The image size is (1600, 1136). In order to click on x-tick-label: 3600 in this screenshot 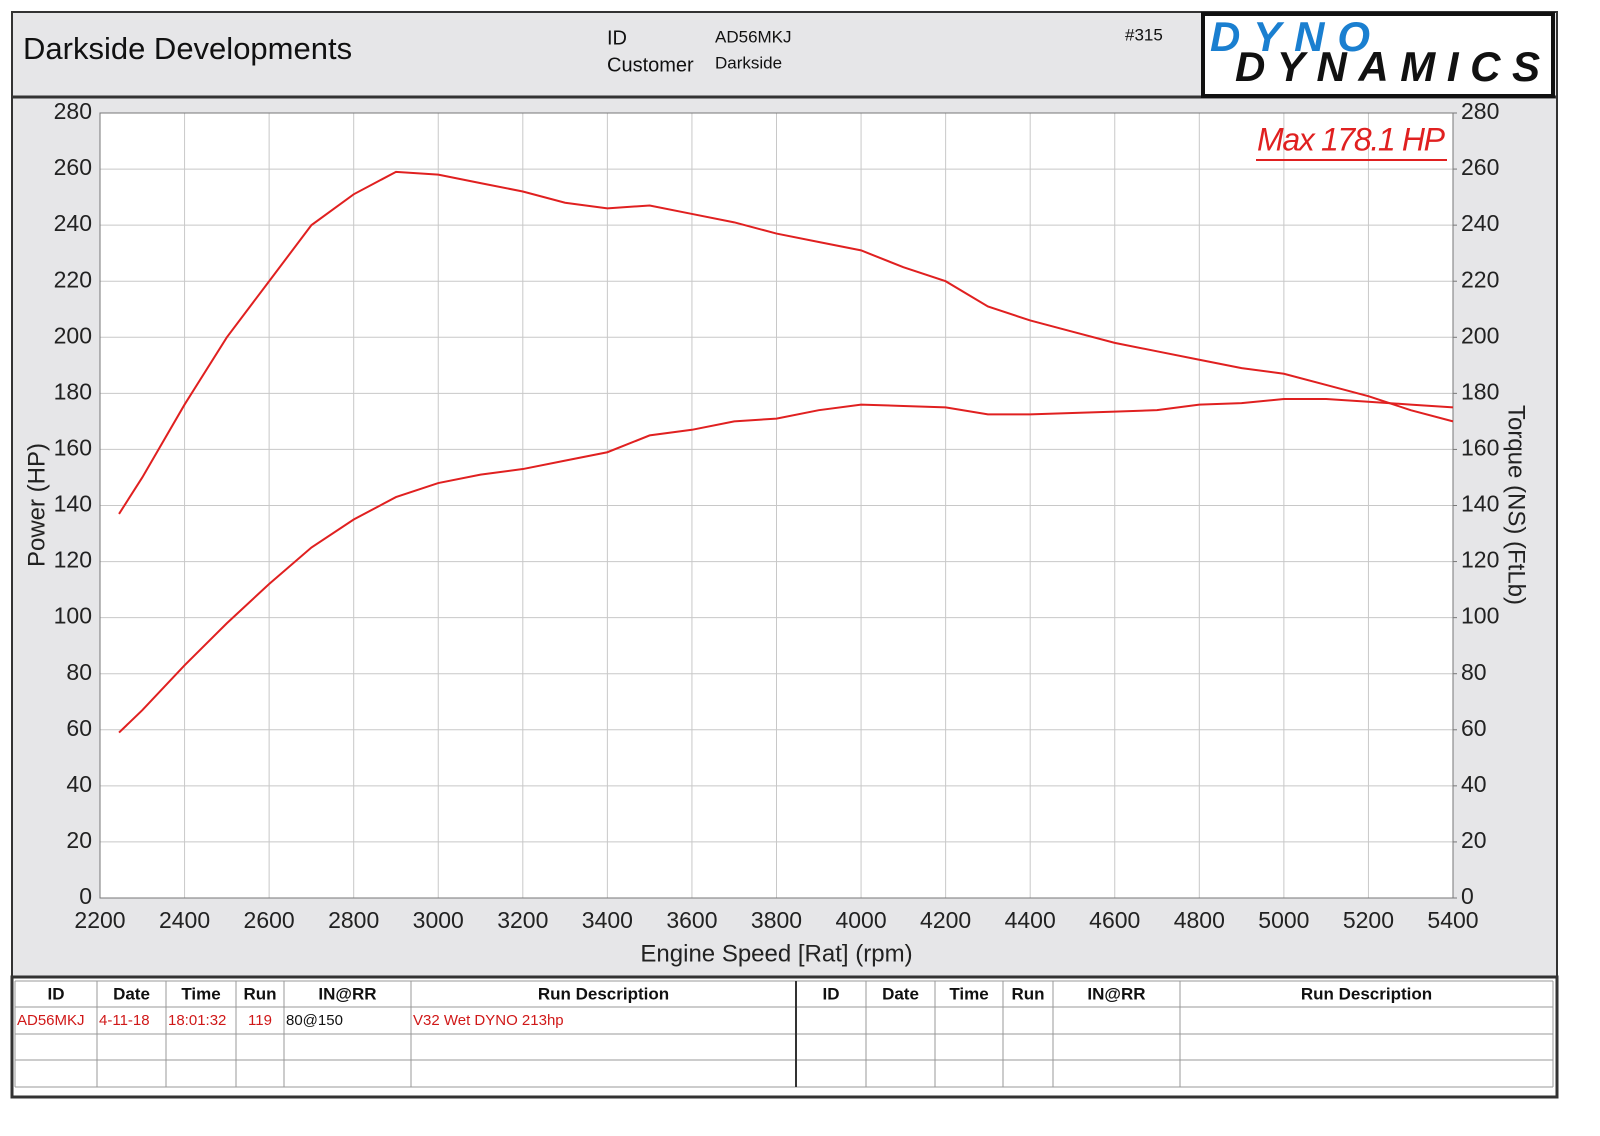, I will do `click(691, 920)`.